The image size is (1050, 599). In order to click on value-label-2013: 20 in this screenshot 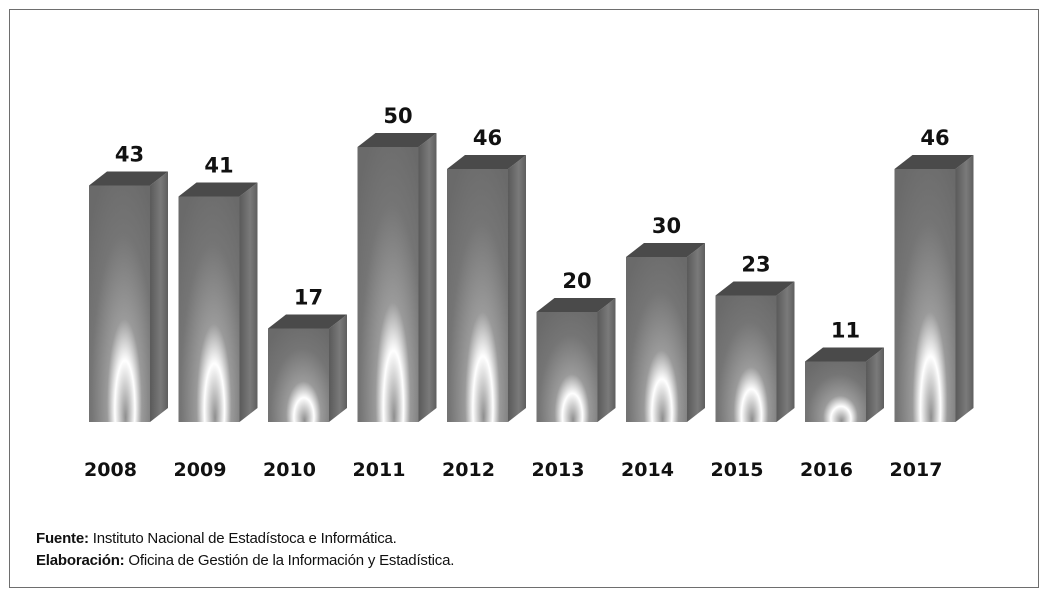, I will do `click(576, 281)`.